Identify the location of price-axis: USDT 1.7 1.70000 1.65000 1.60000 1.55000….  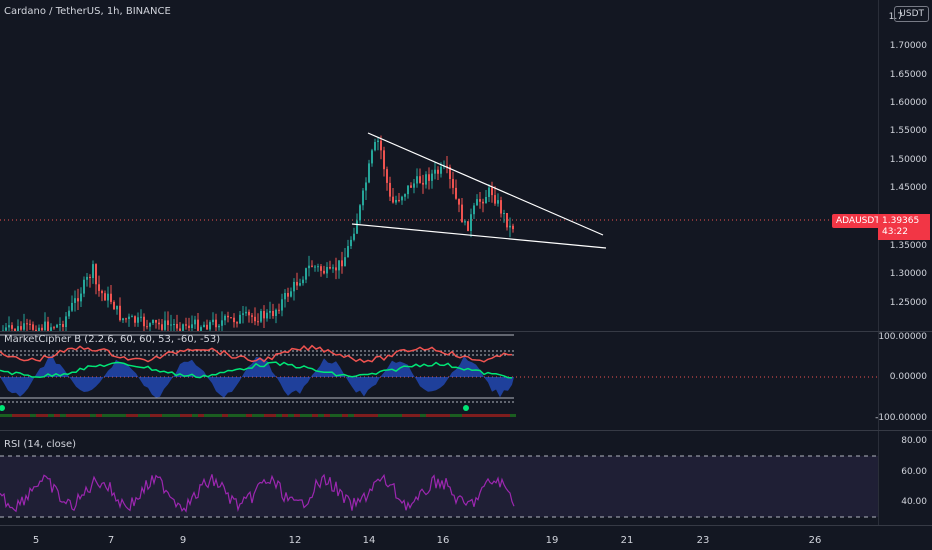
(905, 165).